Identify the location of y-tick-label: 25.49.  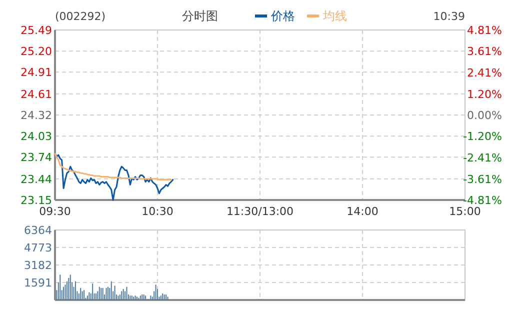
(36, 30).